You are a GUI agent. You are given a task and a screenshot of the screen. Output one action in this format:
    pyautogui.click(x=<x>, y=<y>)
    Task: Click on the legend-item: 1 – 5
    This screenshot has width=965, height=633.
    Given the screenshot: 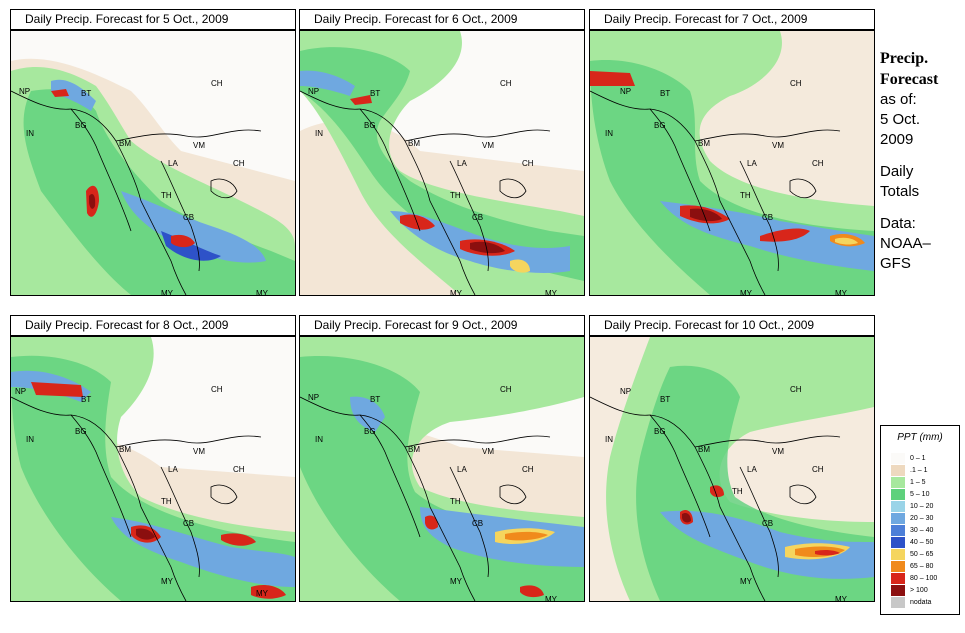 What is the action you would take?
    pyautogui.click(x=908, y=483)
    